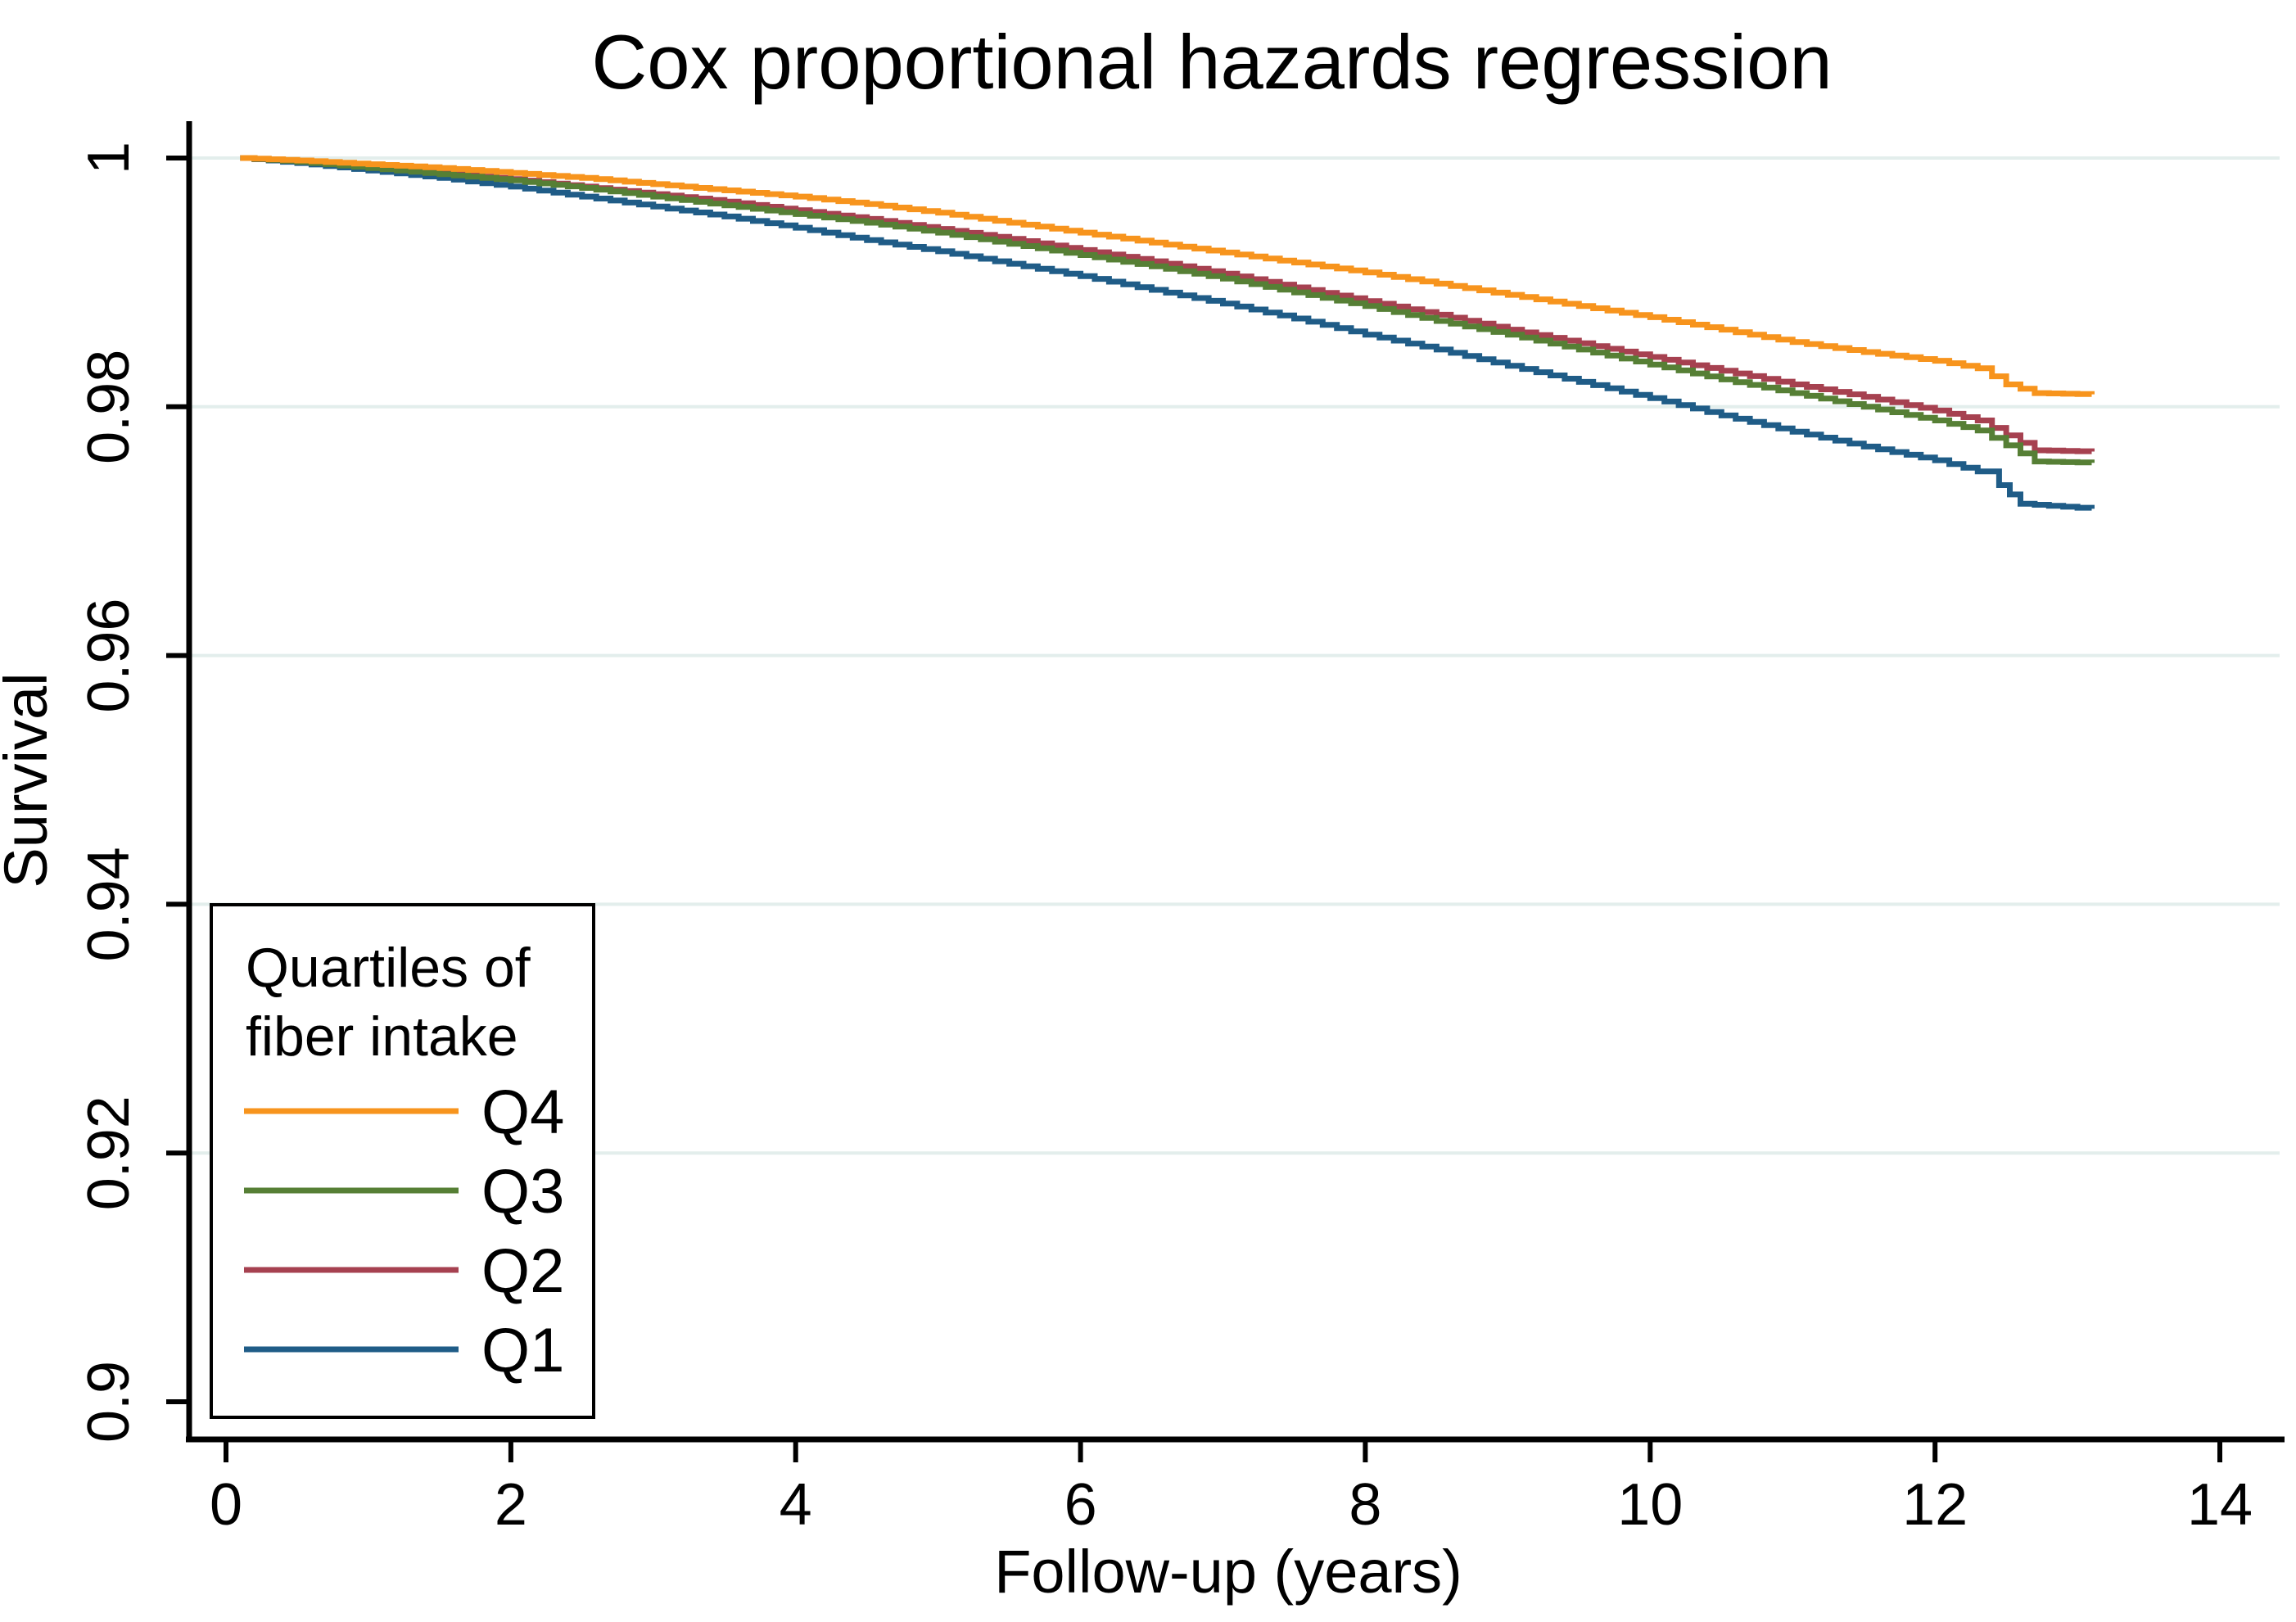 Image resolution: width=2296 pixels, height=1622 pixels. What do you see at coordinates (109, 656) in the screenshot?
I see `y-tick-label: 0.96` at bounding box center [109, 656].